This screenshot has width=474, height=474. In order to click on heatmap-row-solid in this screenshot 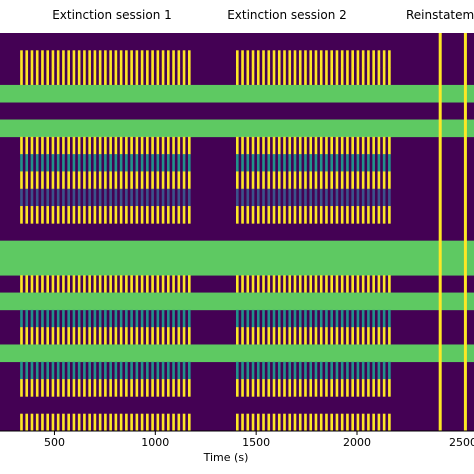, I will do `click(237, 266)`.